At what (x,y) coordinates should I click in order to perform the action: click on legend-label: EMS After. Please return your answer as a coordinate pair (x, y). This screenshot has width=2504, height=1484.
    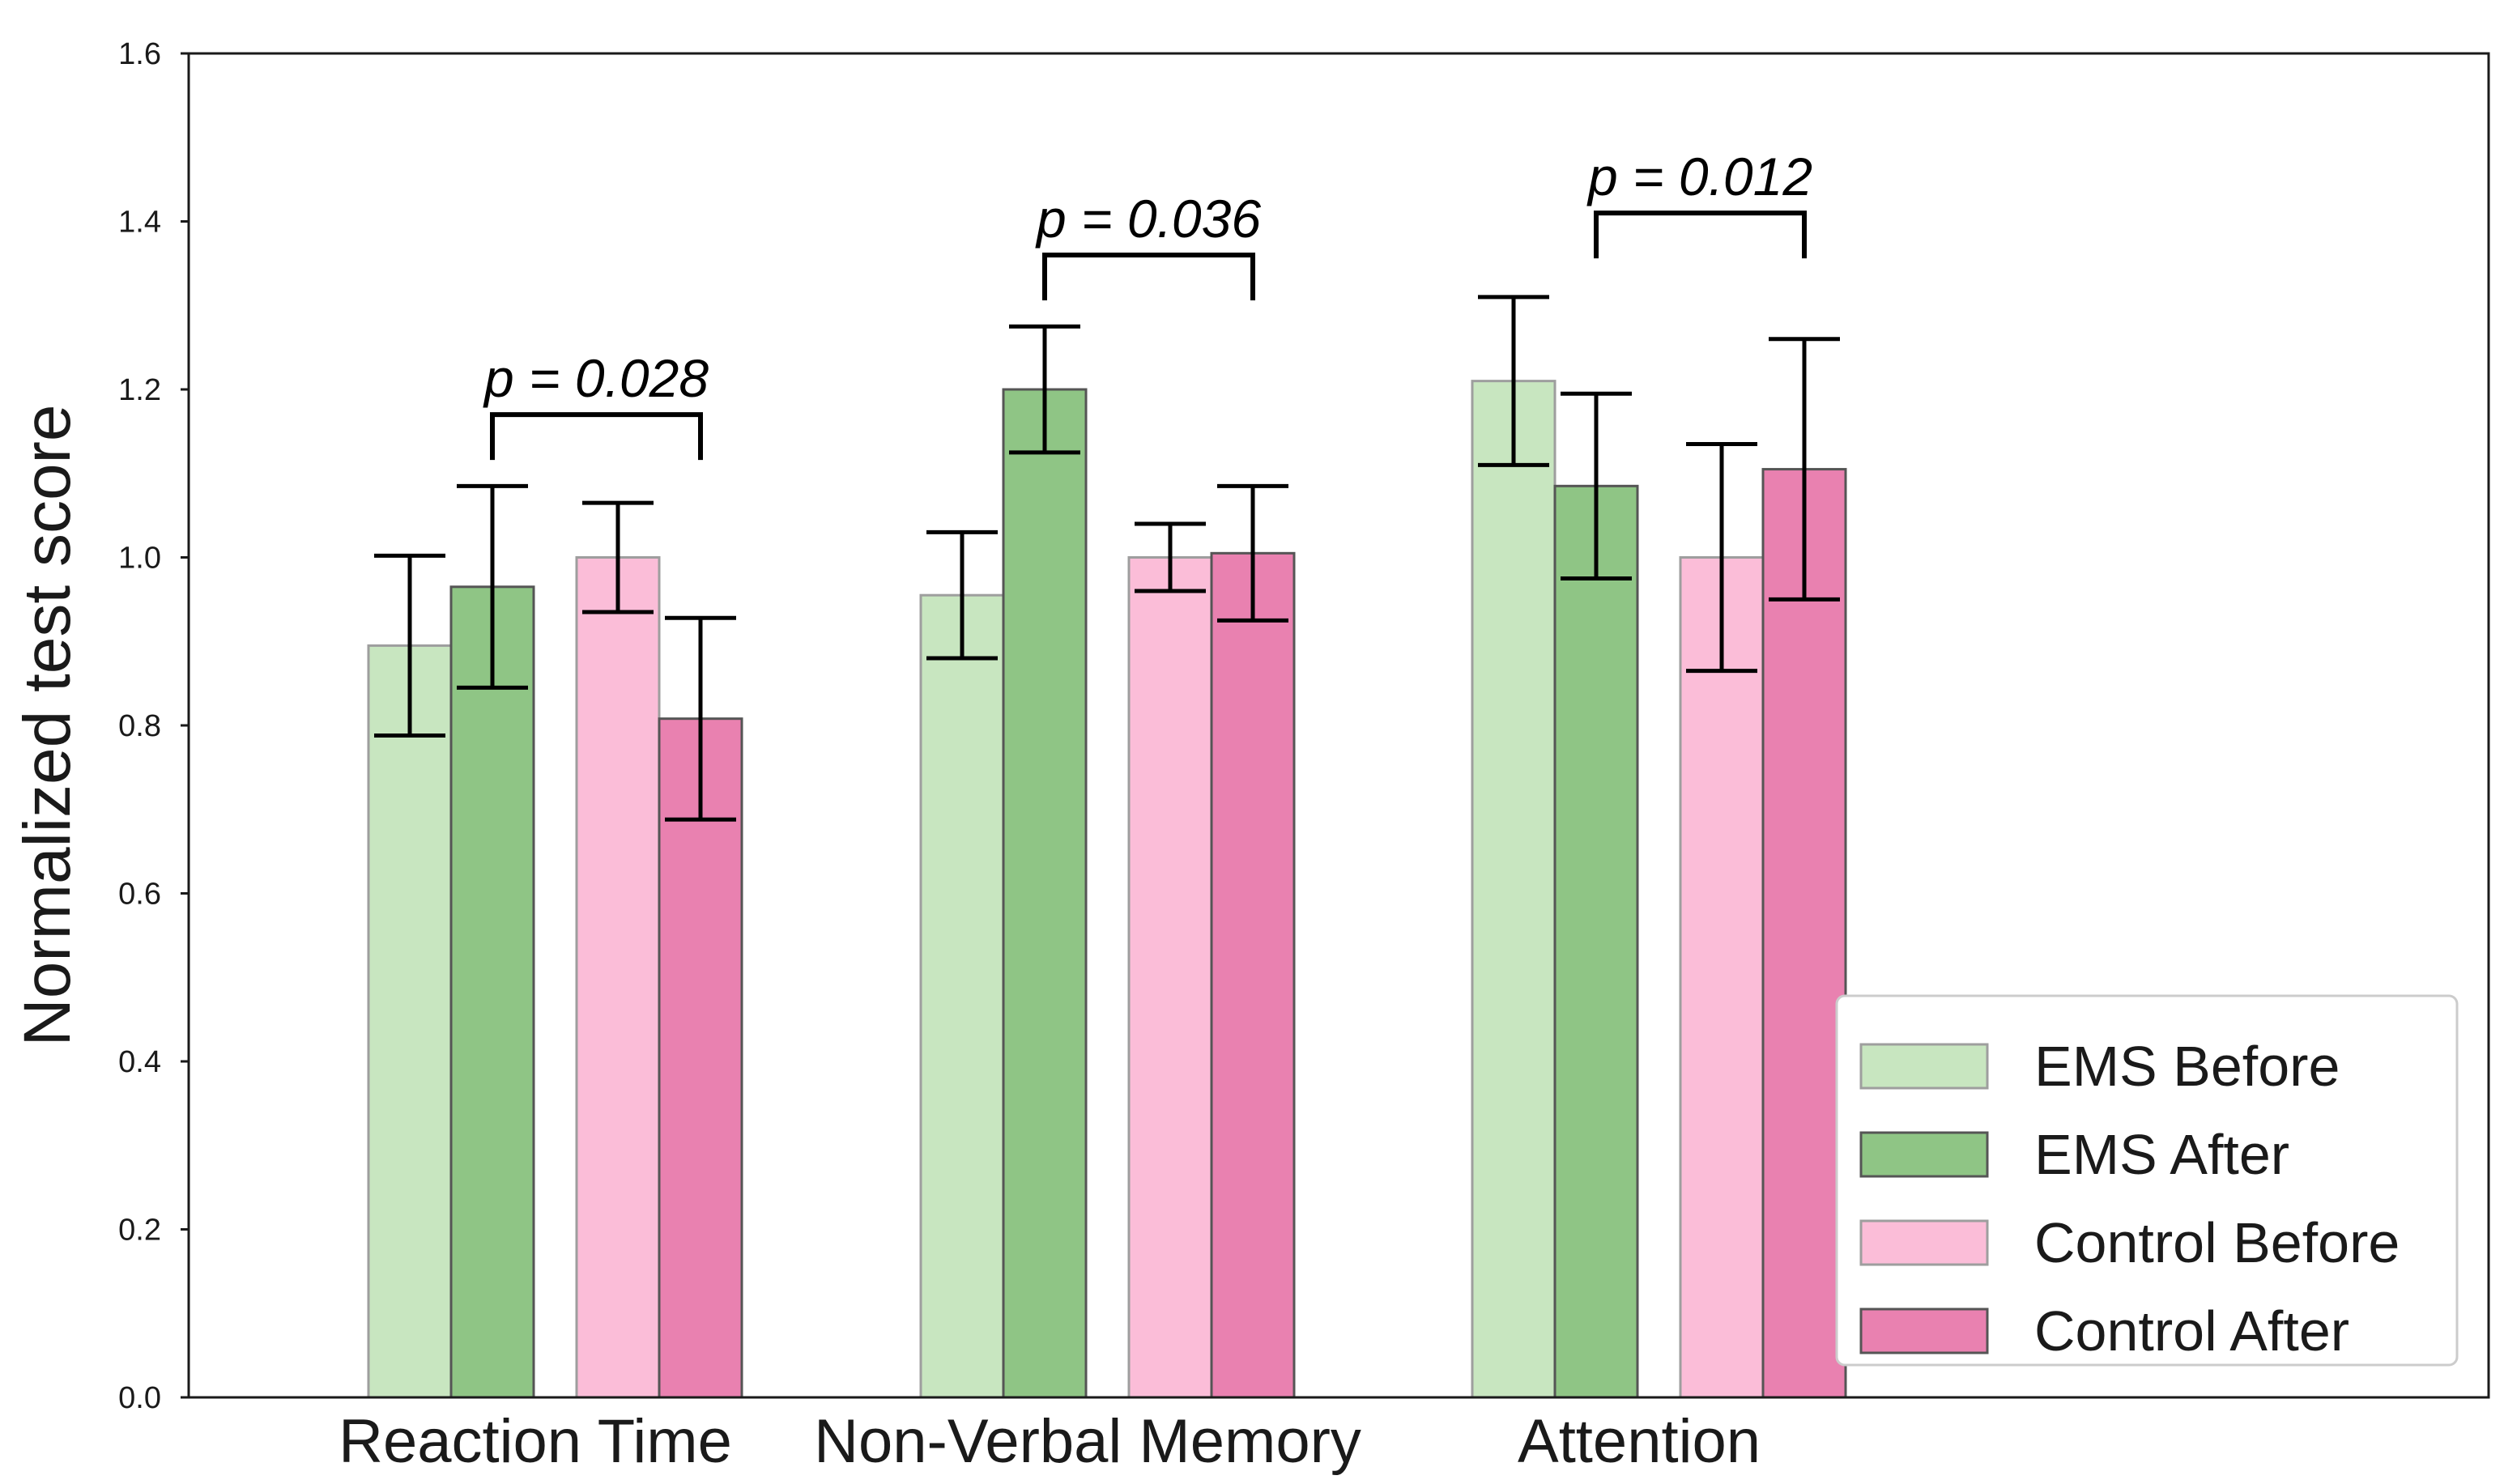
    Looking at the image, I should click on (2161, 1154).